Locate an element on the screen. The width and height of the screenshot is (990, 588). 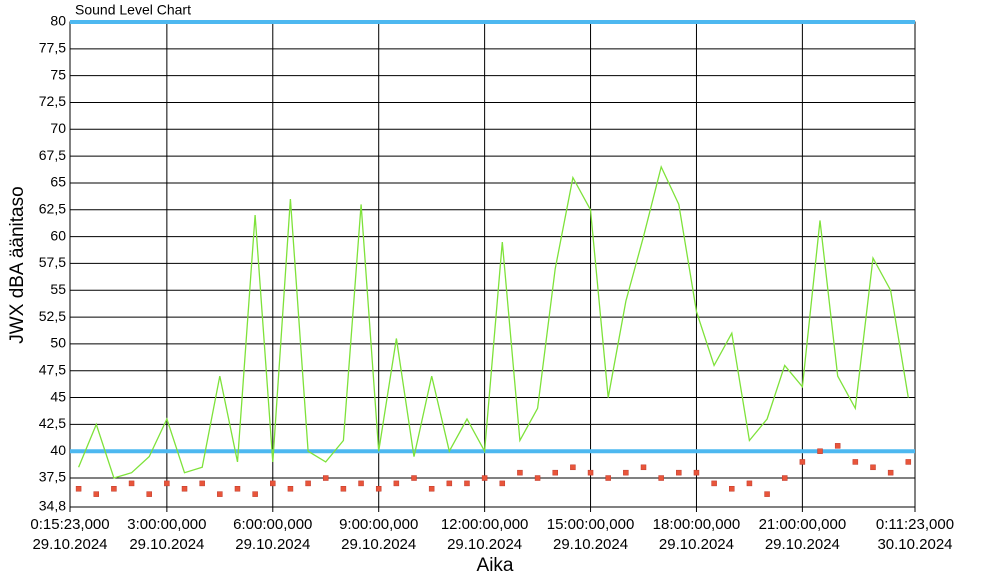
y-tick-label: 52,5 is located at coordinates (52, 316).